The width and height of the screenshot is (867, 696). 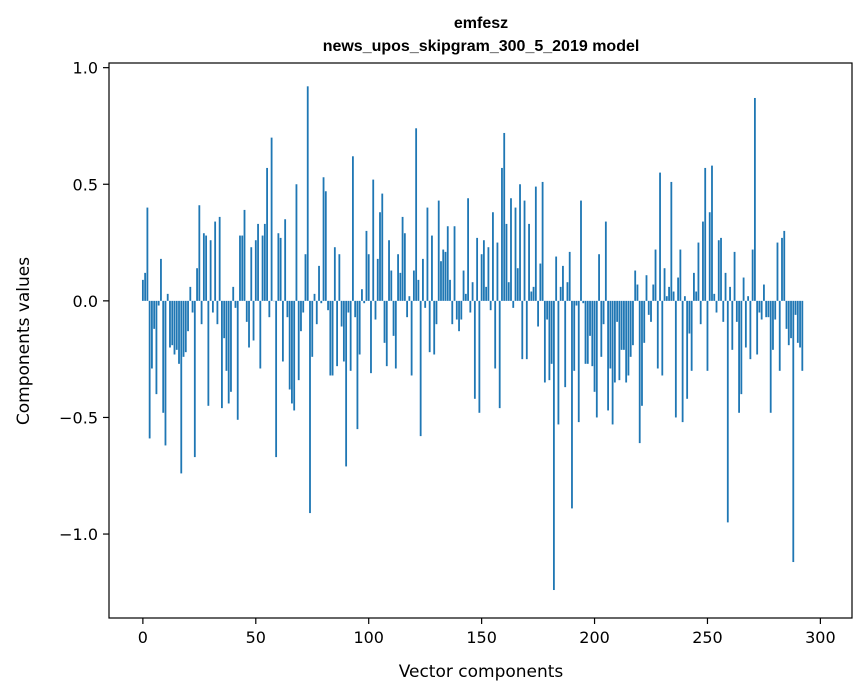 I want to click on x-tick-label: 100, so click(x=368, y=637).